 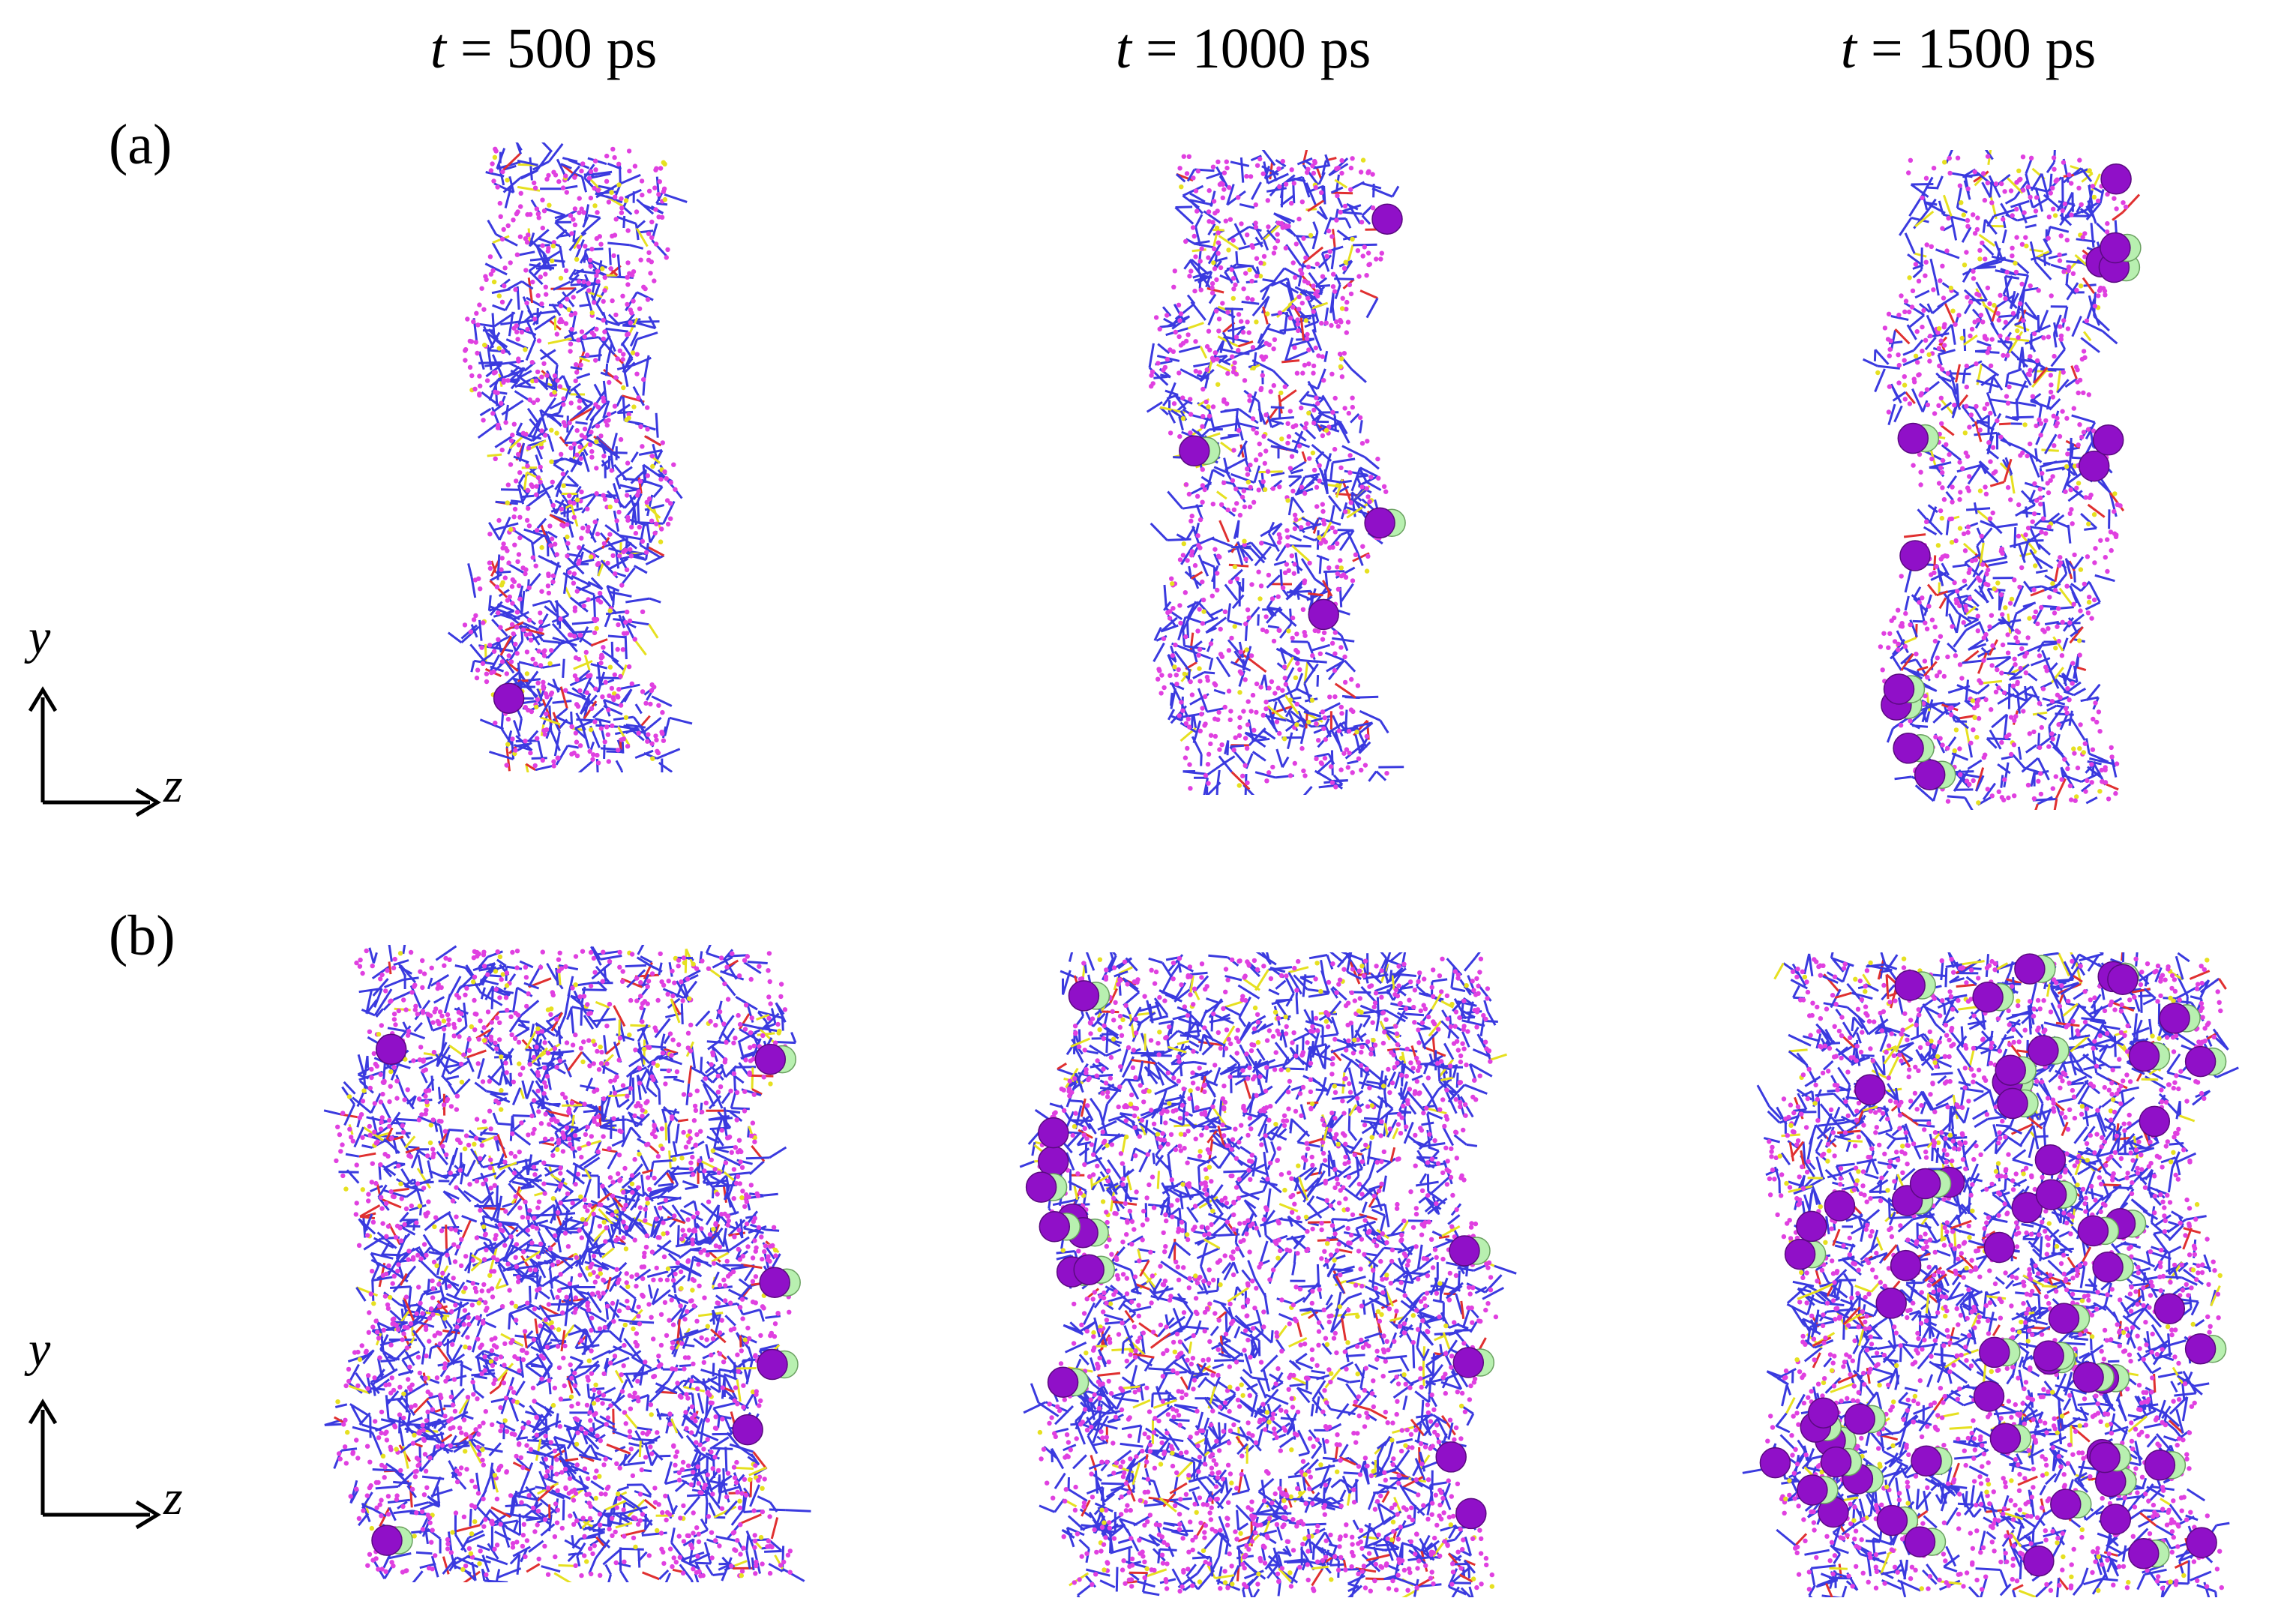 I want to click on column-title-1500ps: t = 1500 ps, so click(x=1968, y=48).